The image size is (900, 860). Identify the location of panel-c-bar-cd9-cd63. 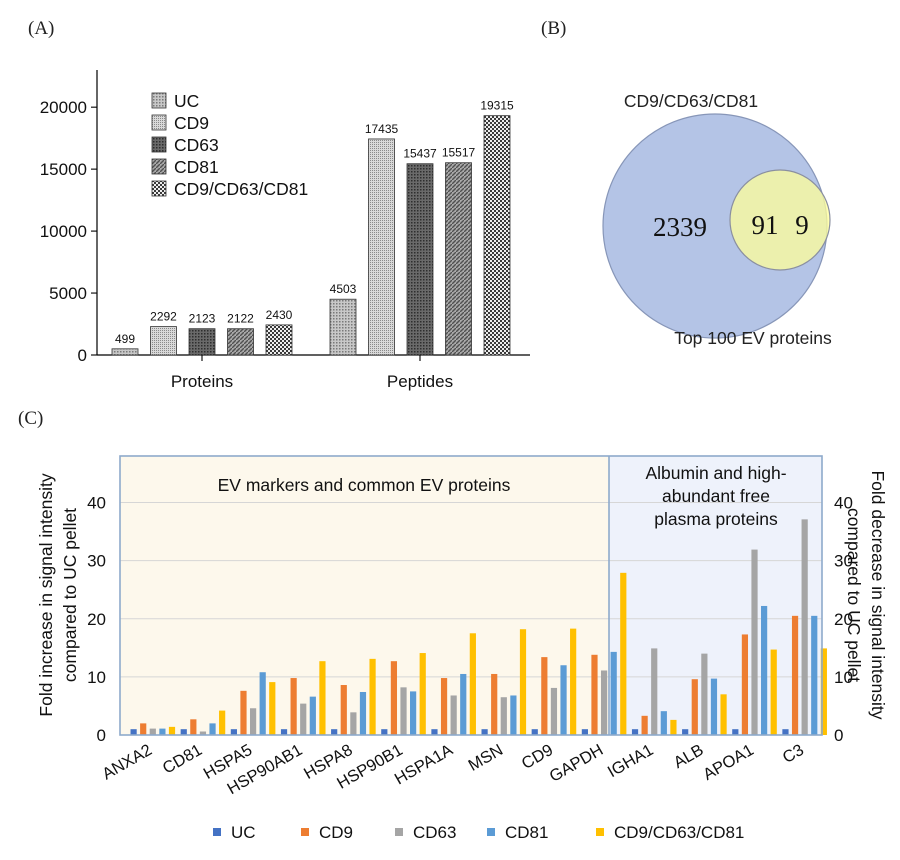
(554, 711).